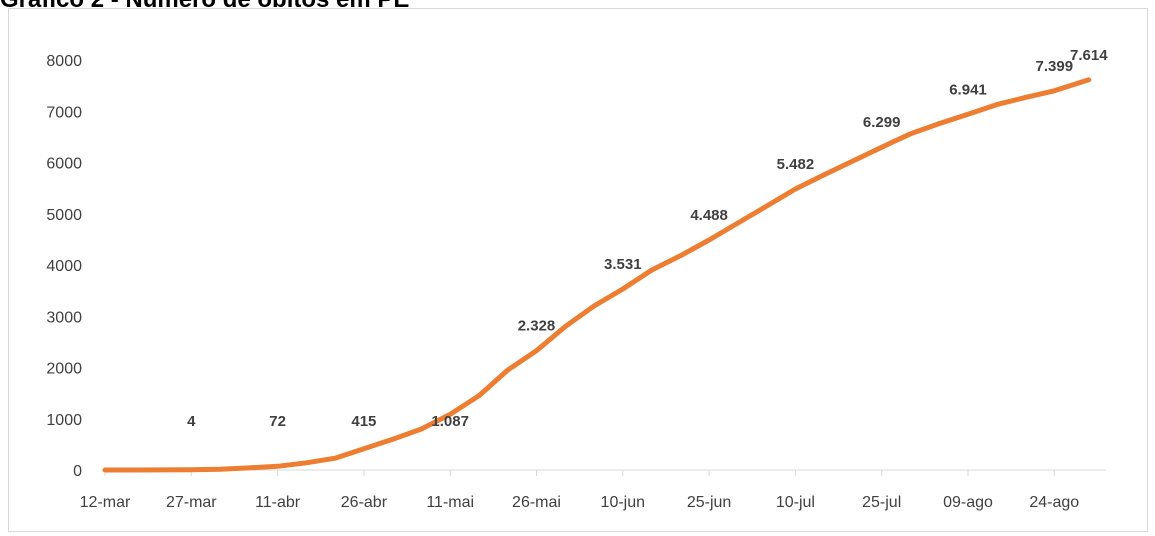 Image resolution: width=1155 pixels, height=536 pixels. I want to click on y-tick-label: 1000, so click(64, 420).